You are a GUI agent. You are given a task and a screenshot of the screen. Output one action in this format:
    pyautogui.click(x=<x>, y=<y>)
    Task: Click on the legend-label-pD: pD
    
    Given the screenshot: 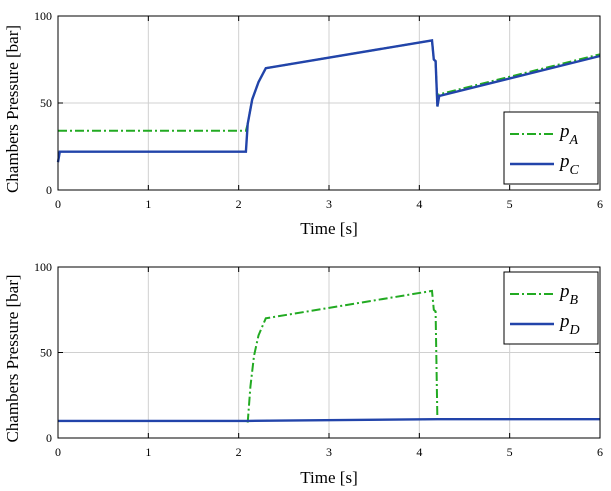 What is the action you would take?
    pyautogui.click(x=569, y=324)
    